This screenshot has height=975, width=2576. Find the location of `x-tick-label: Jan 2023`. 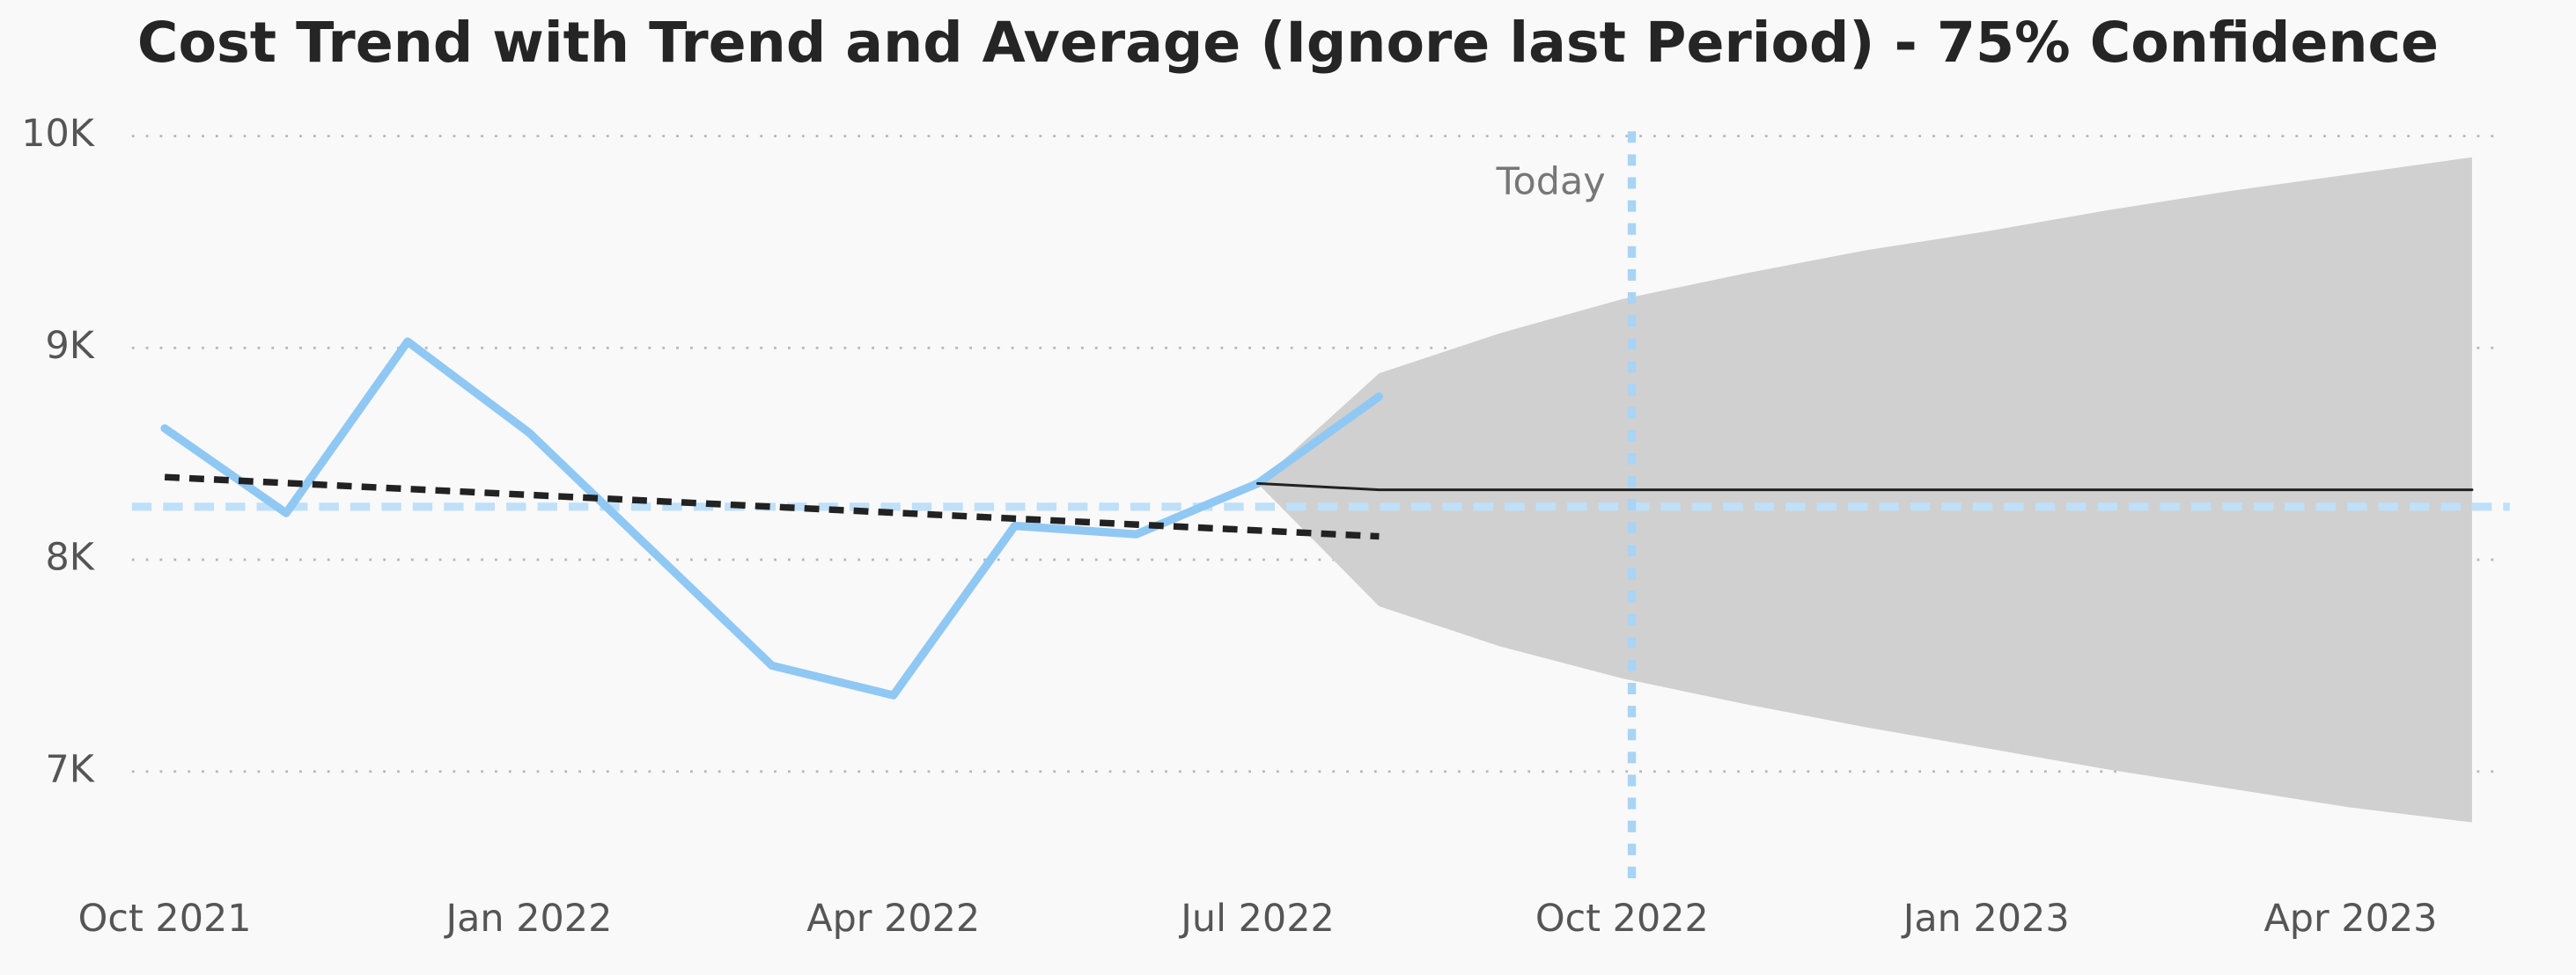

x-tick-label: Jan 2023 is located at coordinates (1986, 919).